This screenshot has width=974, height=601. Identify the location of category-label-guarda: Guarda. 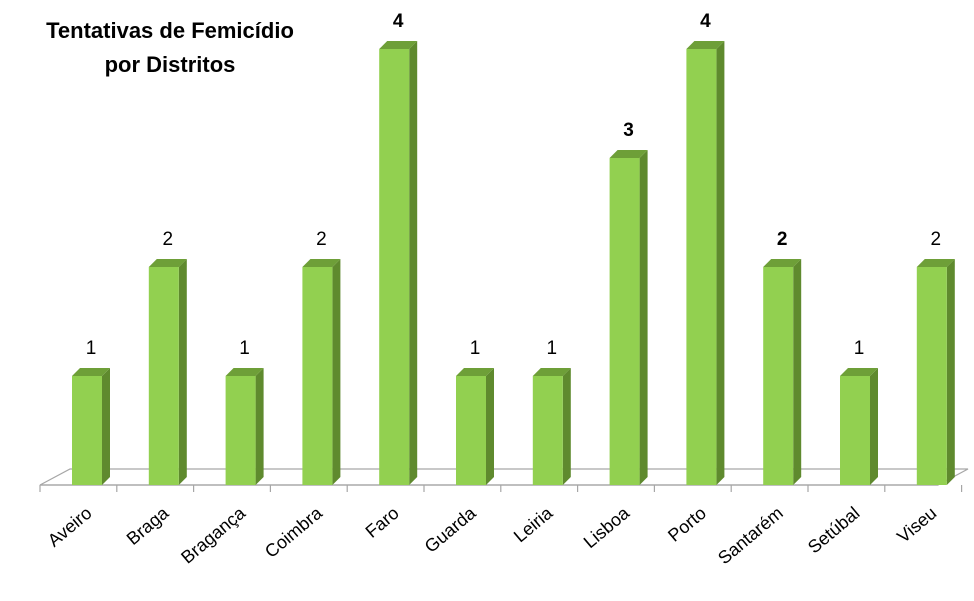
(451, 529).